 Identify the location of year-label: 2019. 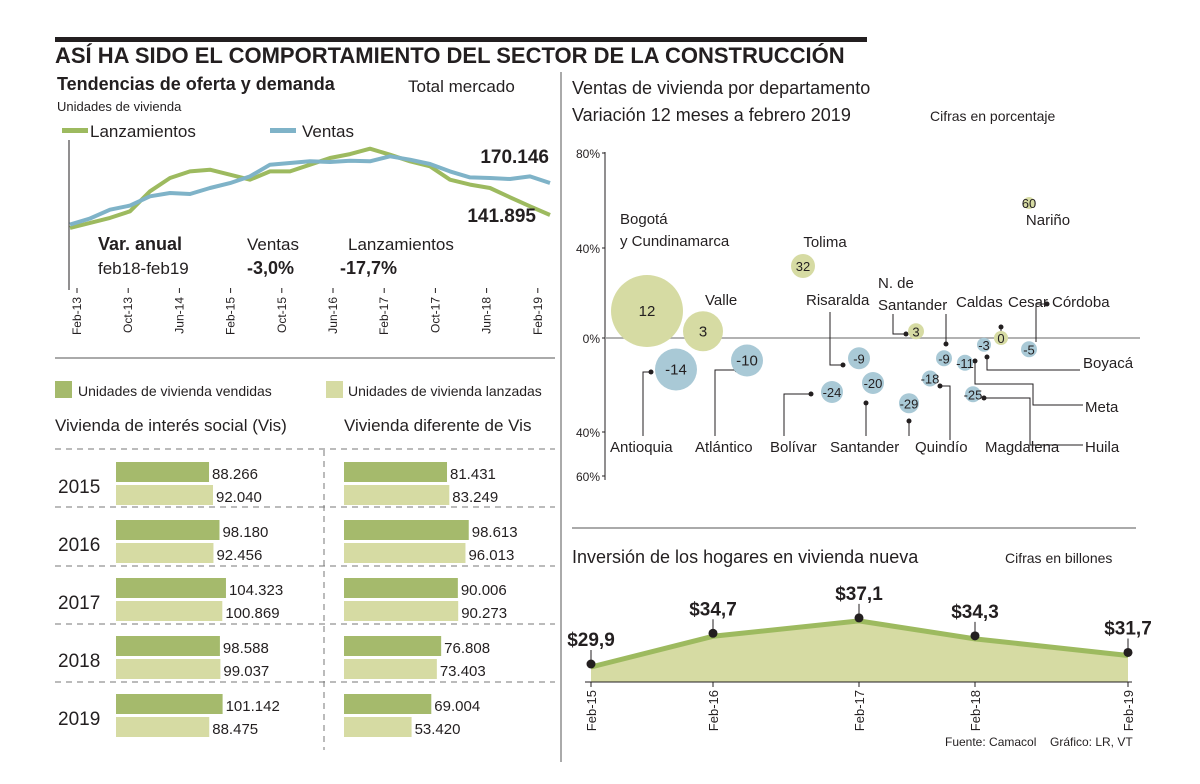
(79, 719).